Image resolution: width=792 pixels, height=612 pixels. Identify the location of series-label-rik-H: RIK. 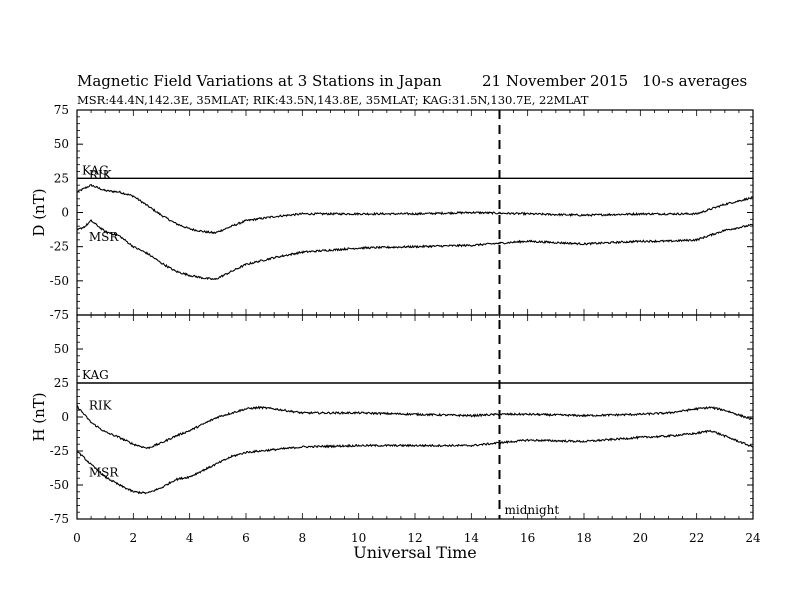
(101, 406).